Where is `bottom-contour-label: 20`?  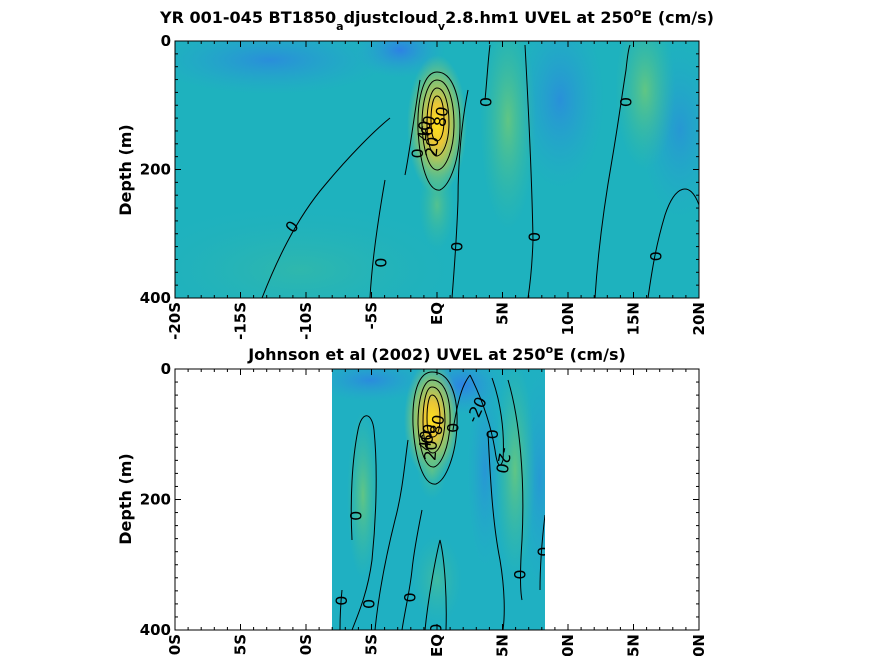
bottom-contour-label: 20 is located at coordinates (430, 451).